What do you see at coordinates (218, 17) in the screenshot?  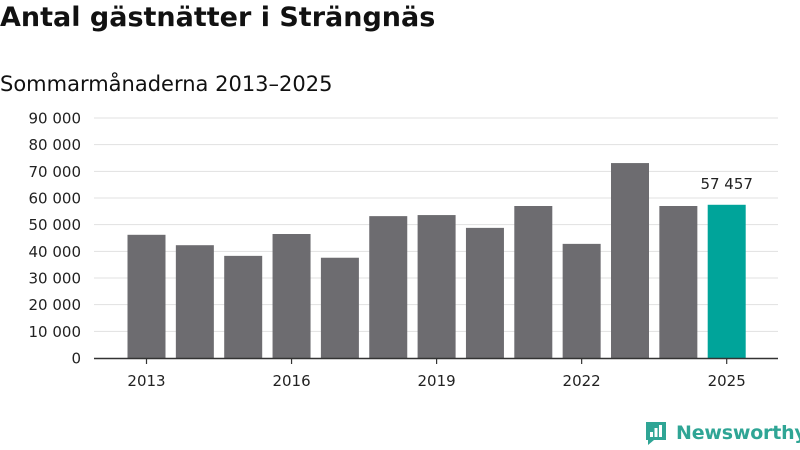 I see `chart-title: Antal gästnätter i Strängnäs` at bounding box center [218, 17].